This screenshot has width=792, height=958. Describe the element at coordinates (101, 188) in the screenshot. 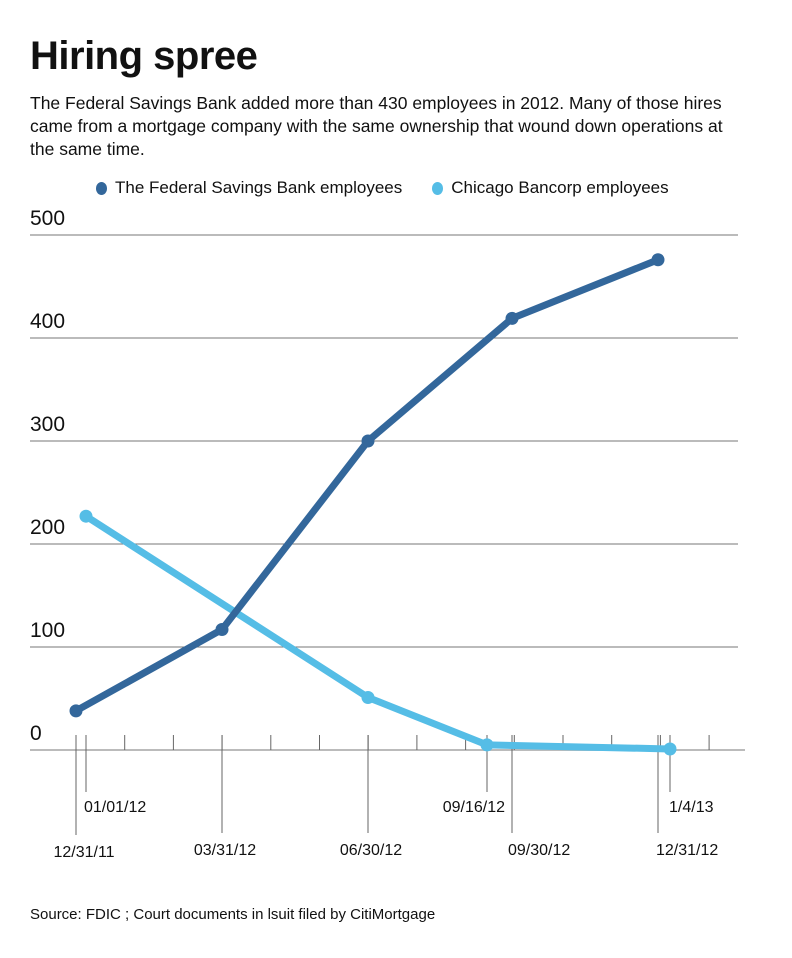

I see `legend-swatch-dark-blue` at that location.